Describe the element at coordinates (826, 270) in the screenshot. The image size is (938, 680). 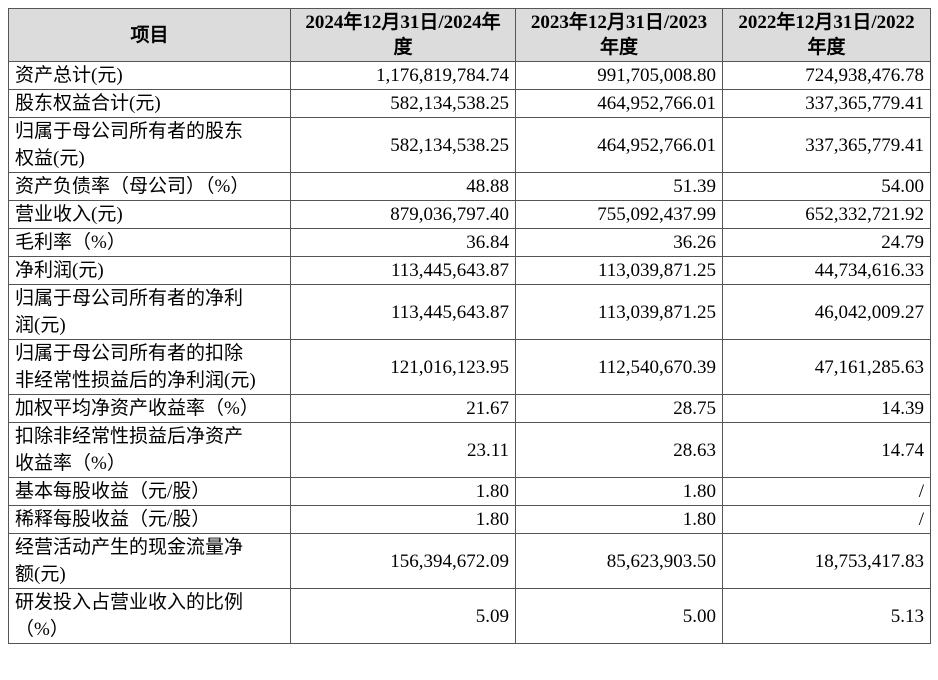
I see `value-cell: 44,734,616.33` at that location.